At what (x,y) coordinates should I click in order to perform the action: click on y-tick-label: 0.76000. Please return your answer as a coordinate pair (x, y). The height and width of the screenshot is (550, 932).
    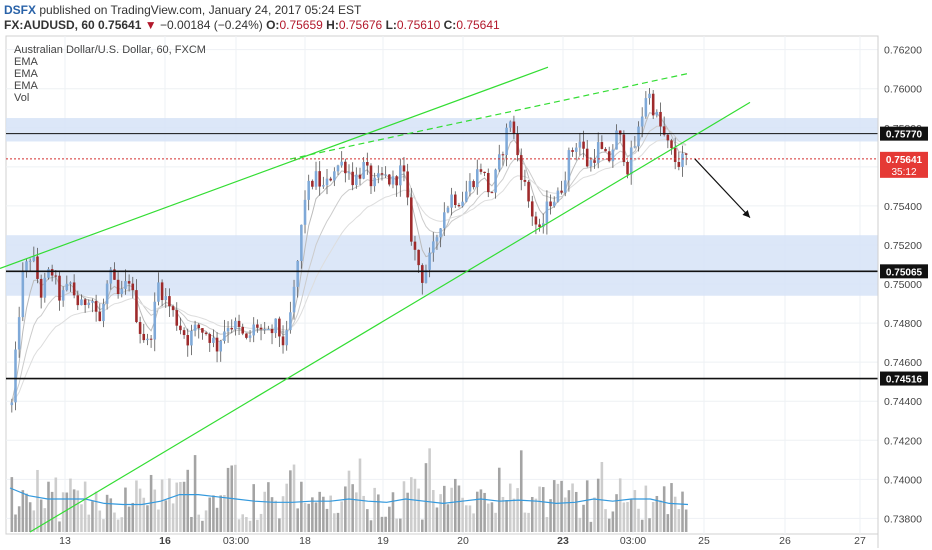
    Looking at the image, I should click on (903, 90).